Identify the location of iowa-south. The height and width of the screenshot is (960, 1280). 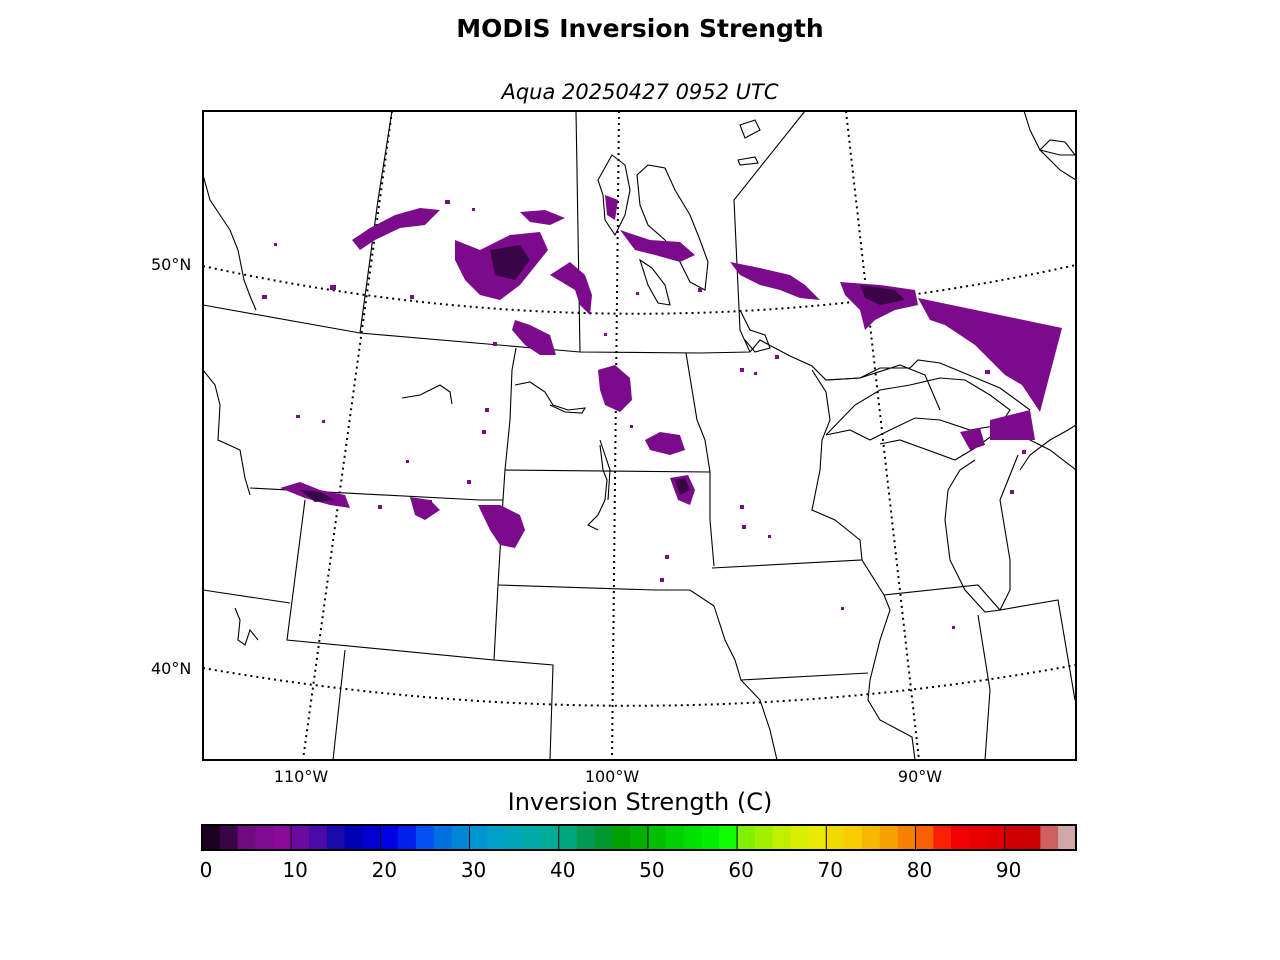
(804, 676).